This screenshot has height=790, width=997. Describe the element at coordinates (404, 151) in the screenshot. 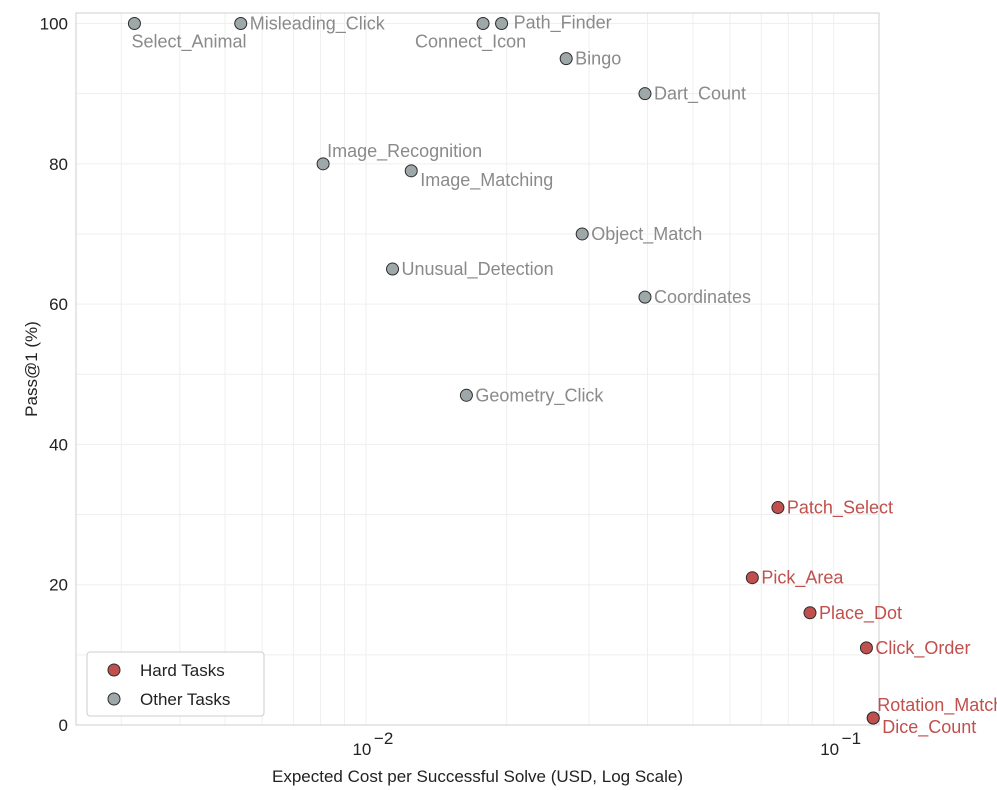

I see `label-image-recognition: Image_Recognition` at that location.